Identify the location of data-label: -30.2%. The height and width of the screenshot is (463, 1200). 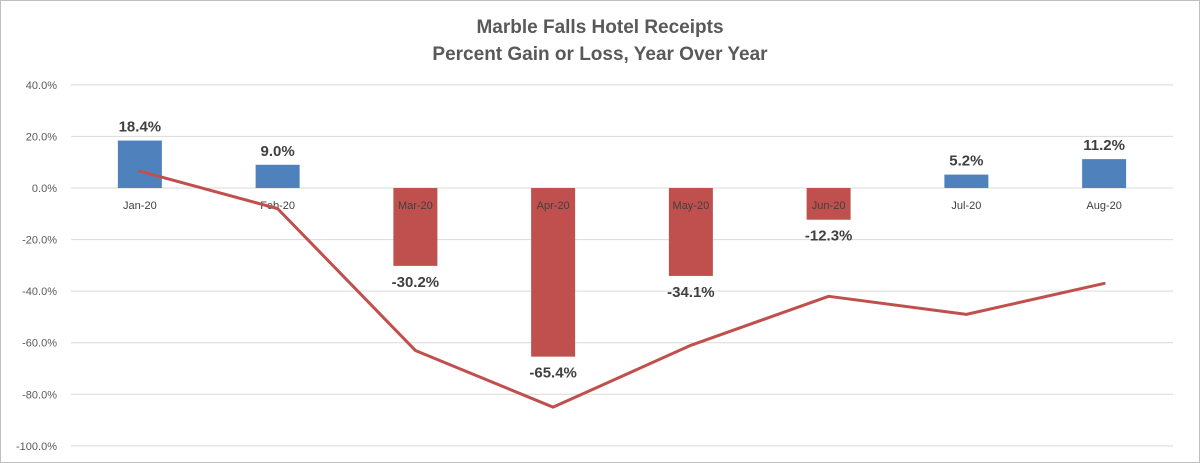
(416, 282).